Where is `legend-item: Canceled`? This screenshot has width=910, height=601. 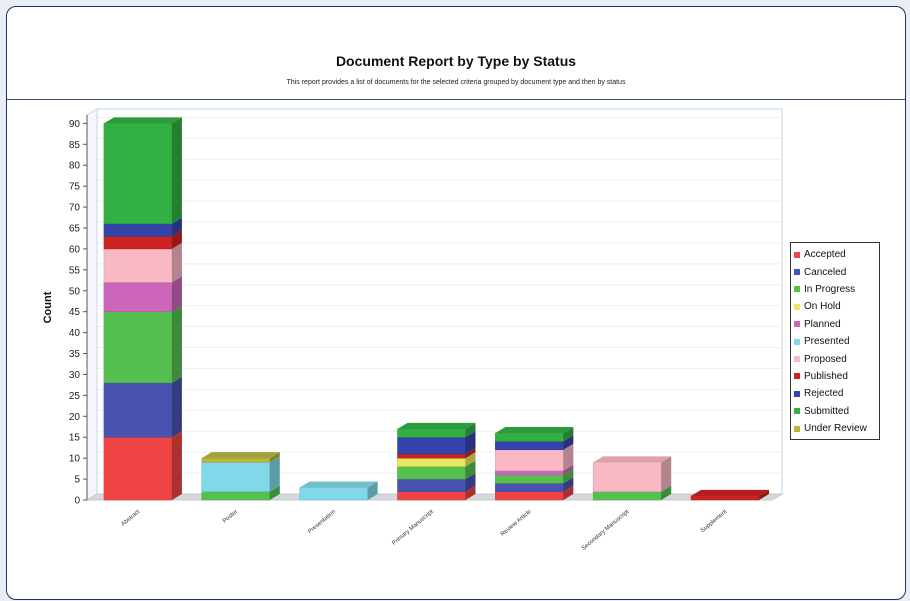 legend-item: Canceled is located at coordinates (835, 271).